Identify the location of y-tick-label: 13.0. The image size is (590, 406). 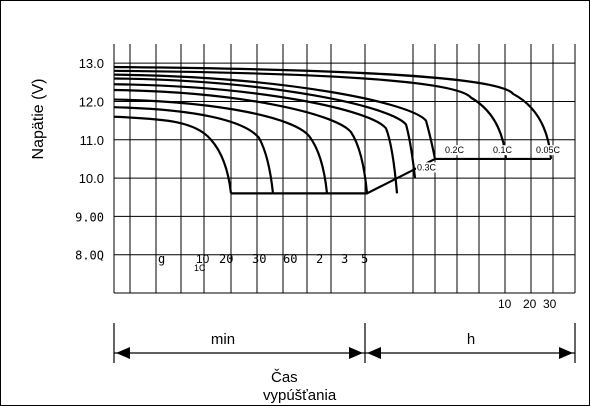
(91, 63).